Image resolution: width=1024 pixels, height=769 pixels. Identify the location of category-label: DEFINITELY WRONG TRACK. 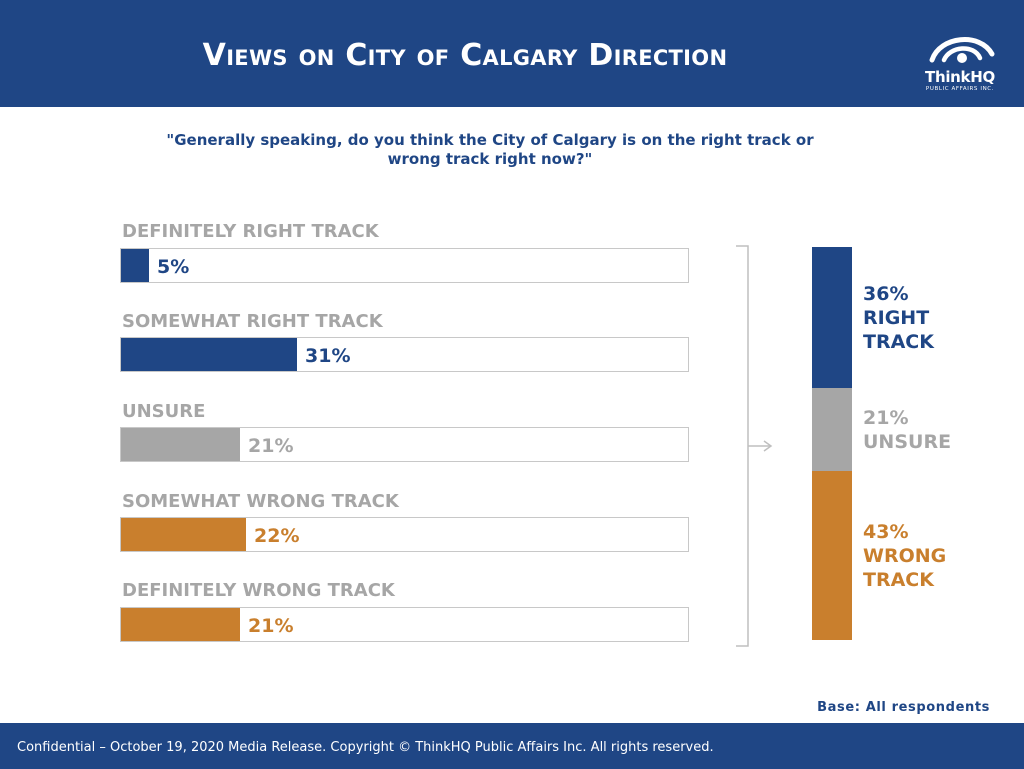
(258, 590).